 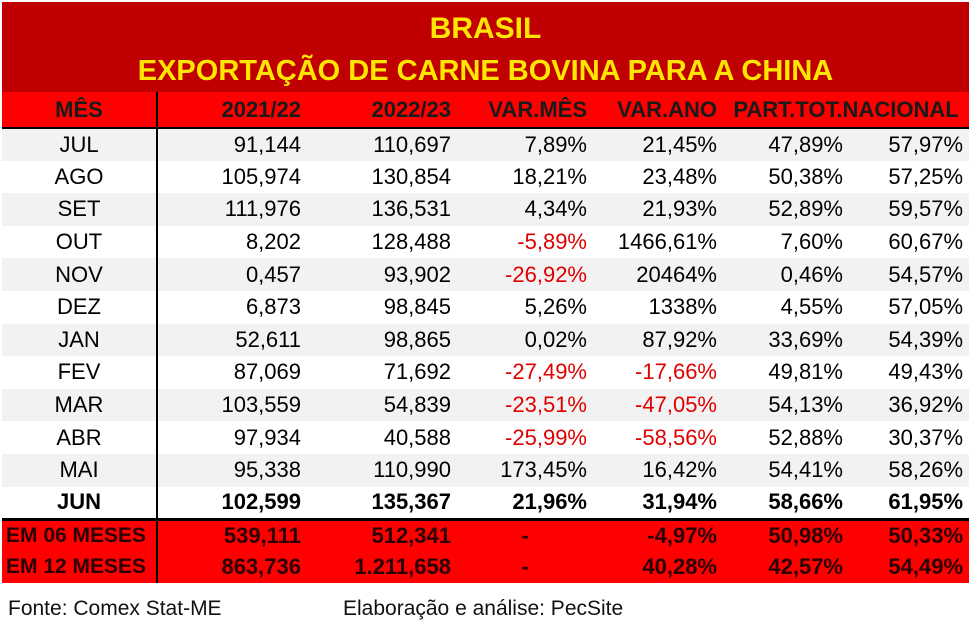 What do you see at coordinates (786, 274) in the screenshot?
I see `part-2021-22-cell: 0,46%` at bounding box center [786, 274].